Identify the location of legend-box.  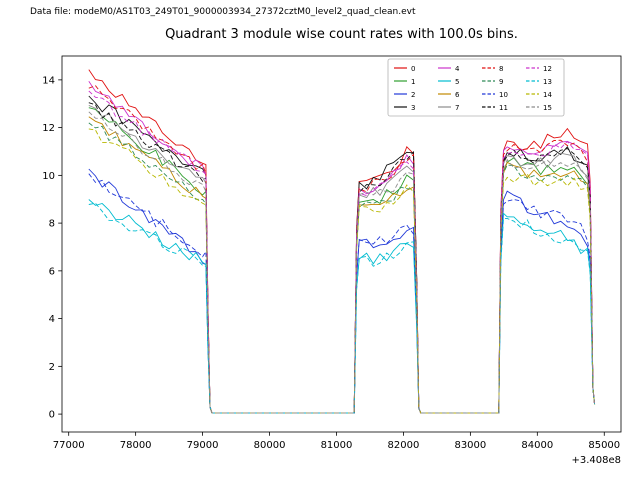
(476, 87).